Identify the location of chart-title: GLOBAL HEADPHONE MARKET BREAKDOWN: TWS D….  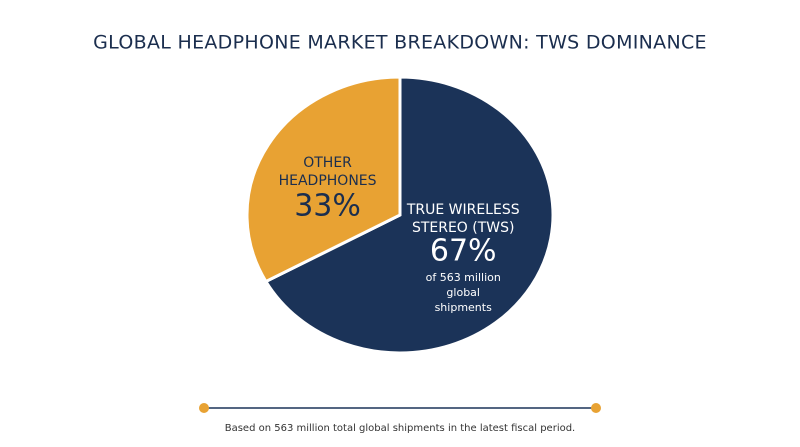
(400, 43).